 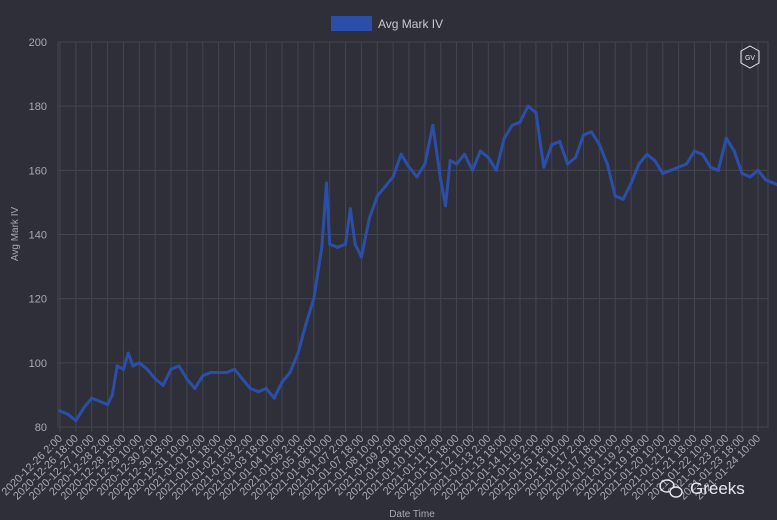 I want to click on y-tick-label: 80, so click(x=41, y=428).